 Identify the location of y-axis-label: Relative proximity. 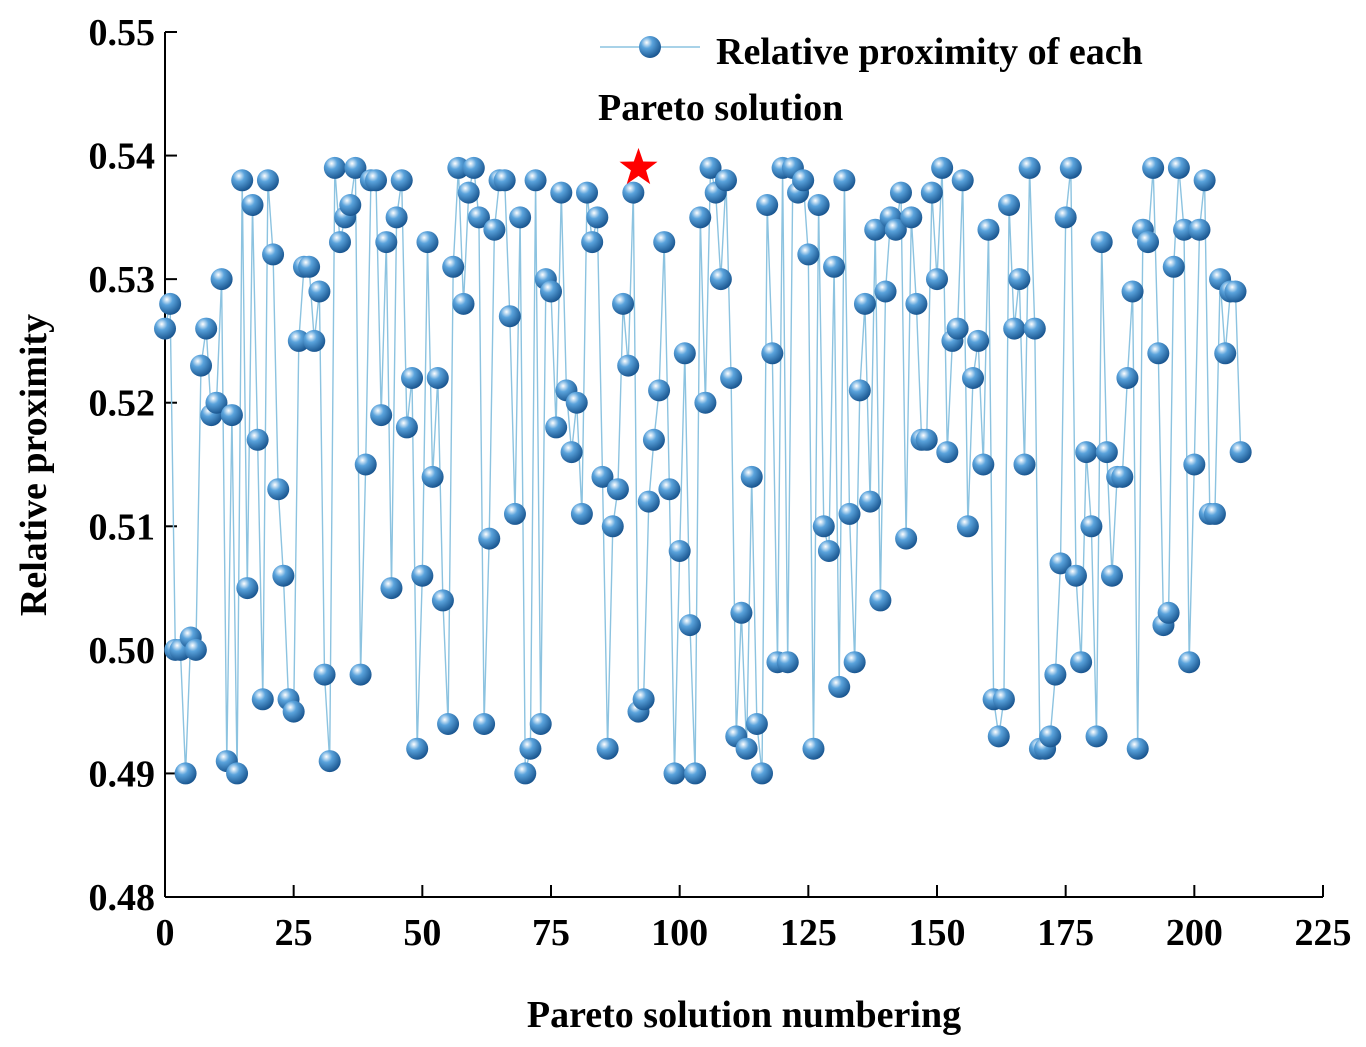
(34, 465).